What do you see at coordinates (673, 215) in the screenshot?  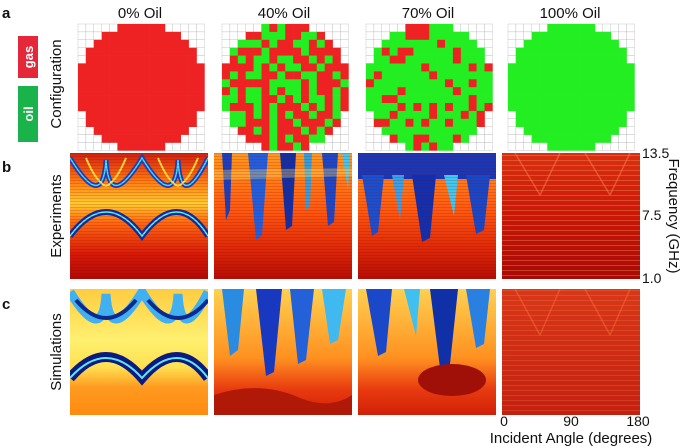 I see `frequency-axis-label: Frequency (GHz)` at bounding box center [673, 215].